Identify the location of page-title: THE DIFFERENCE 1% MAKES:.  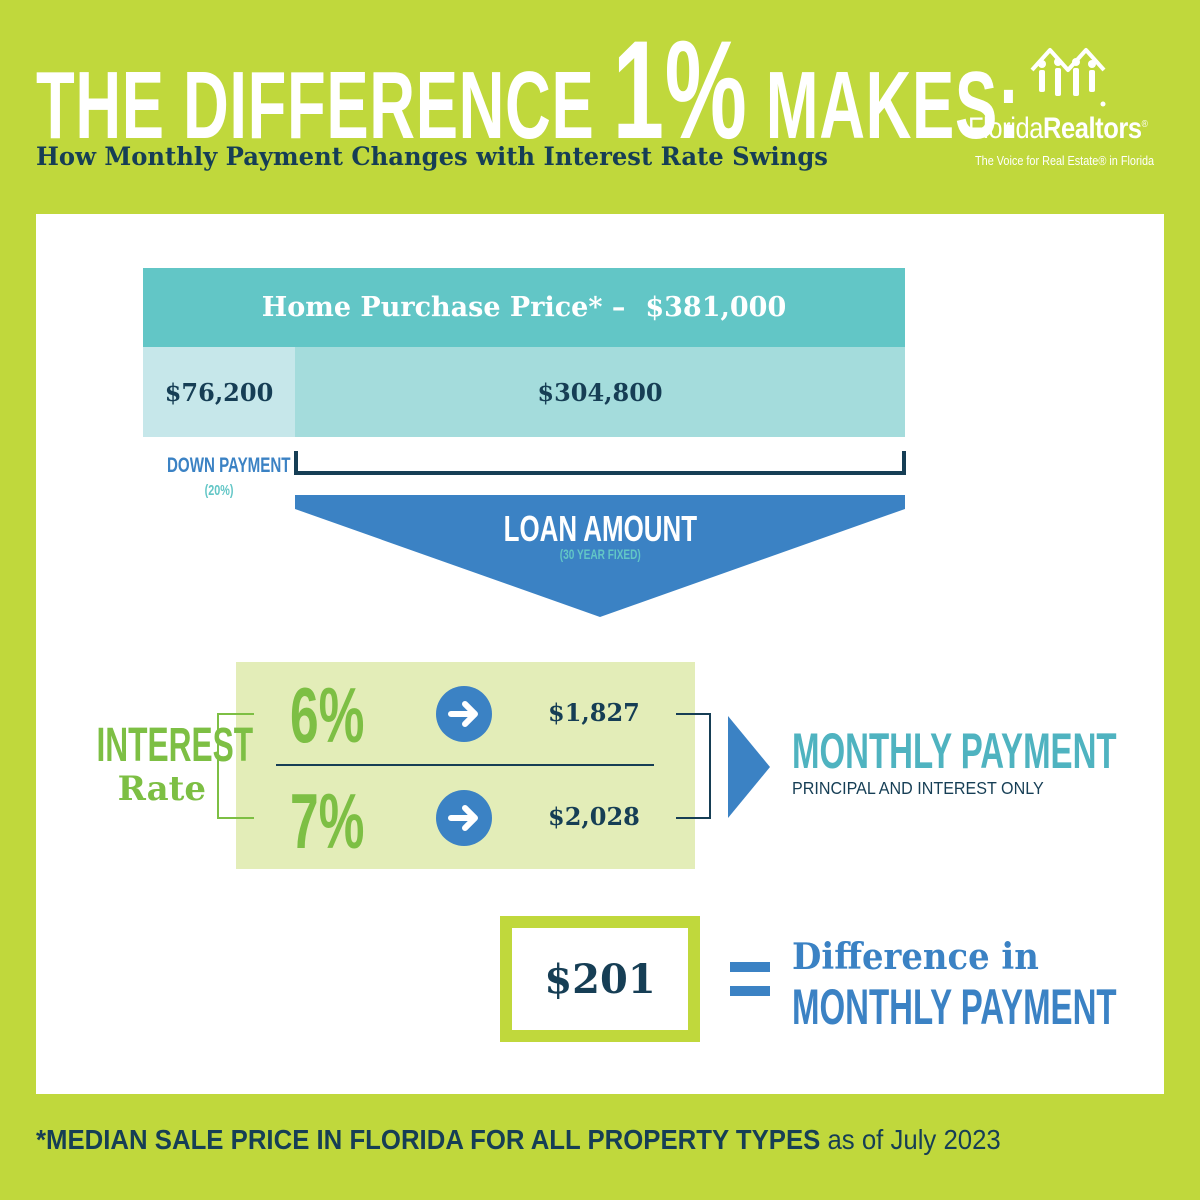
(528, 90).